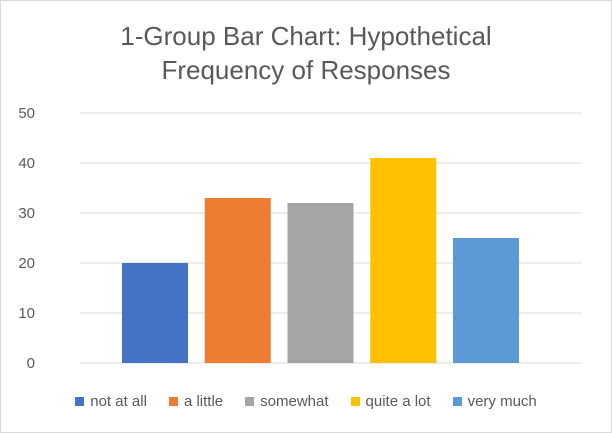 The image size is (612, 433). I want to click on legend-label: somewhat, so click(294, 401).